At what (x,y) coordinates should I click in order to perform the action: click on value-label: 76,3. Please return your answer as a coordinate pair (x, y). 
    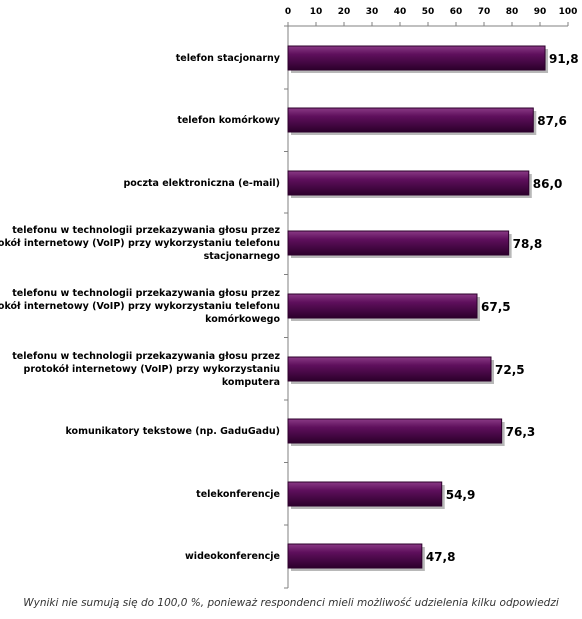
    Looking at the image, I should click on (521, 432).